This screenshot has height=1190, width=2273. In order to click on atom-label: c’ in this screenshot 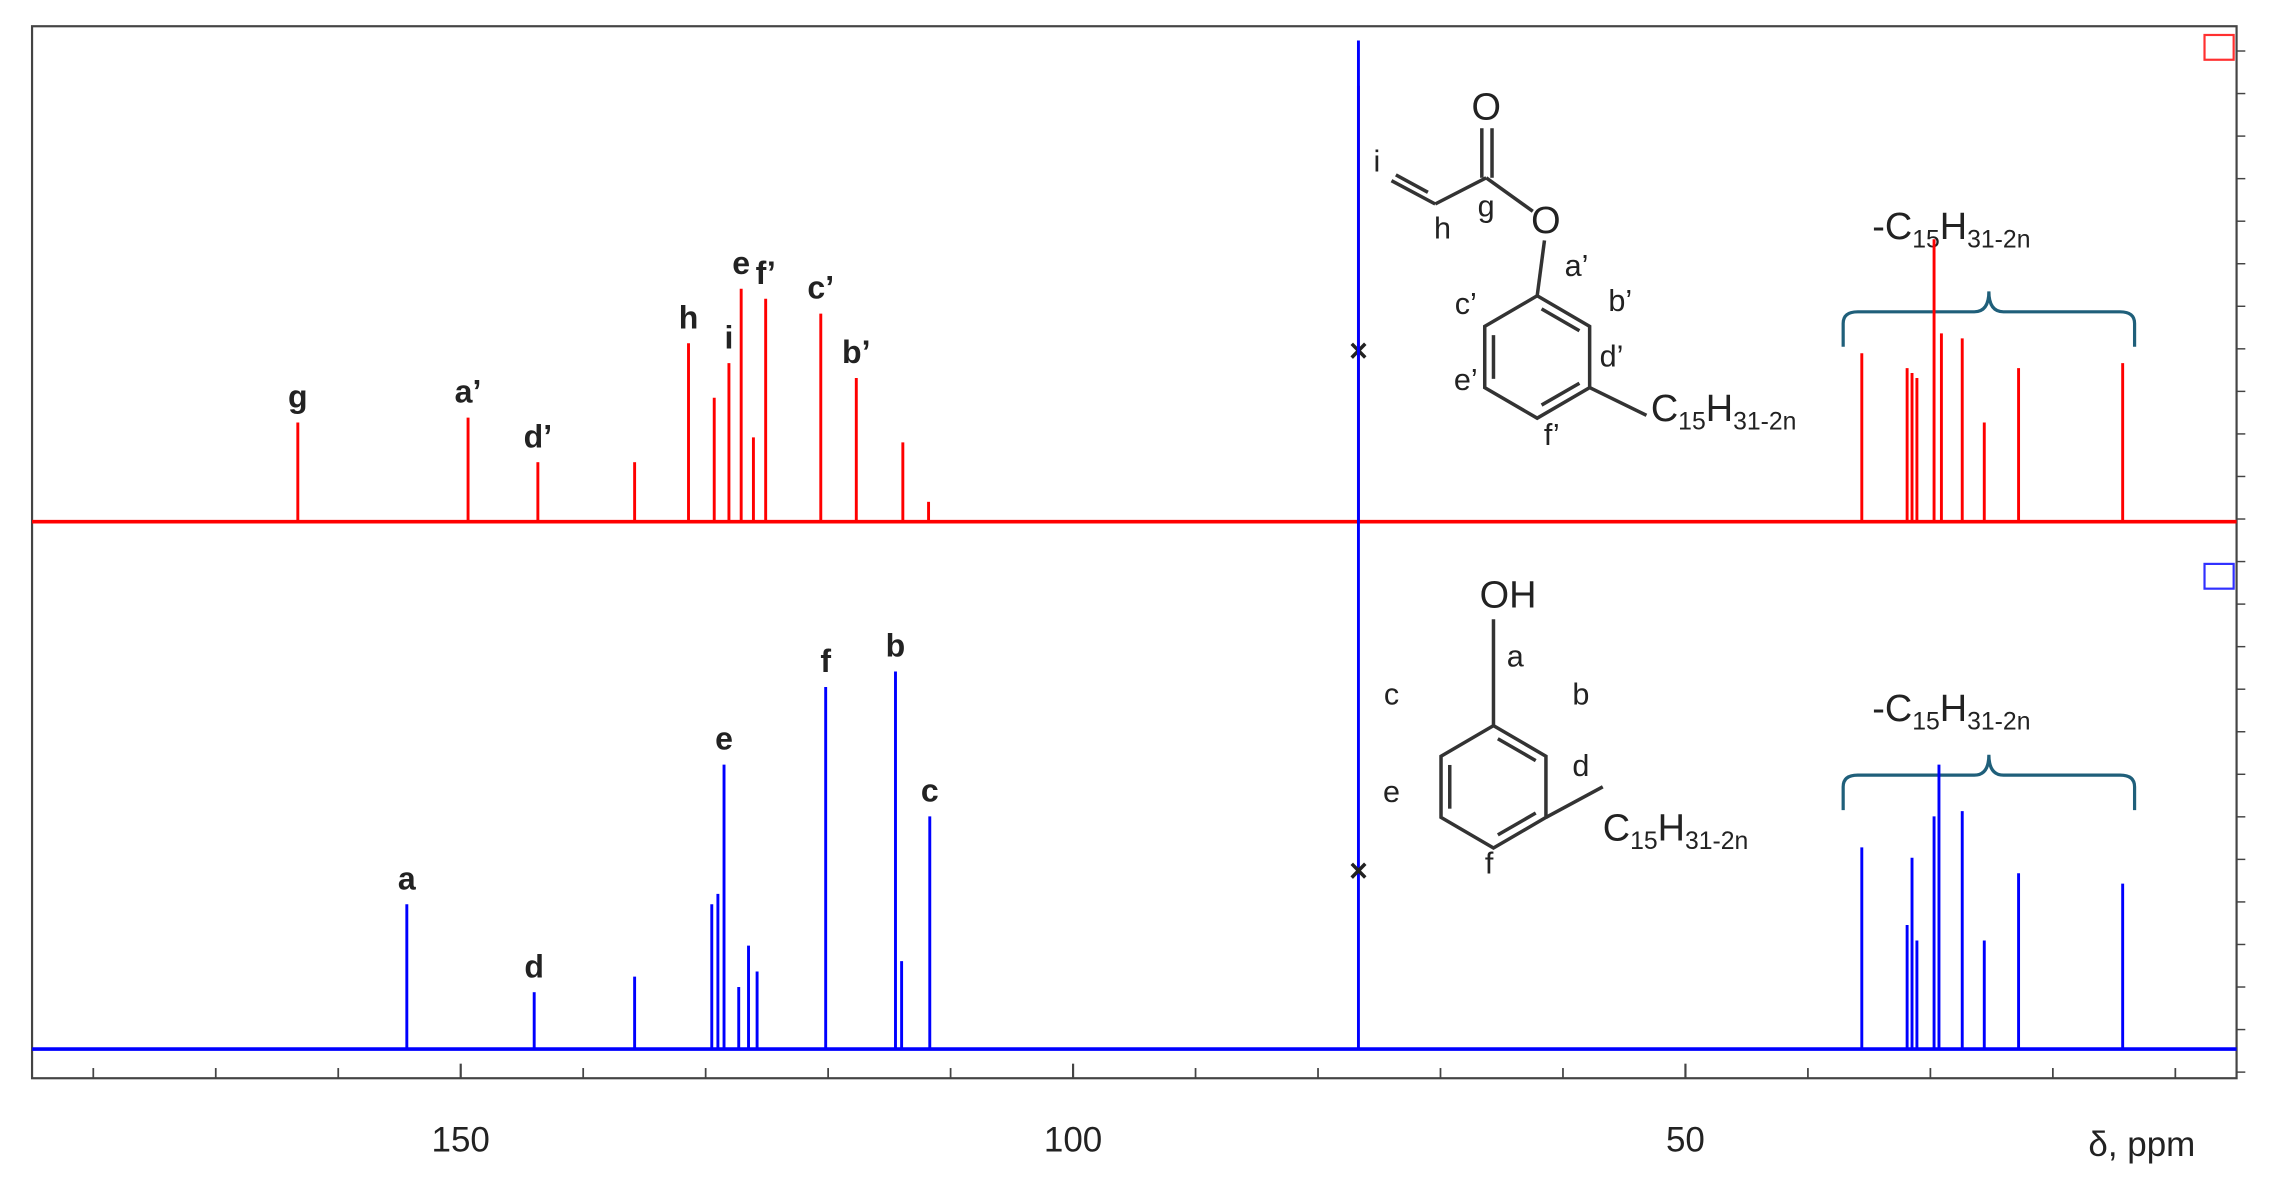, I will do `click(1466, 304)`.